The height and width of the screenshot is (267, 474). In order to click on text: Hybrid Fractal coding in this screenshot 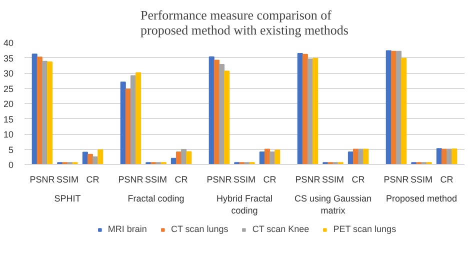, I will do `click(244, 205)`.